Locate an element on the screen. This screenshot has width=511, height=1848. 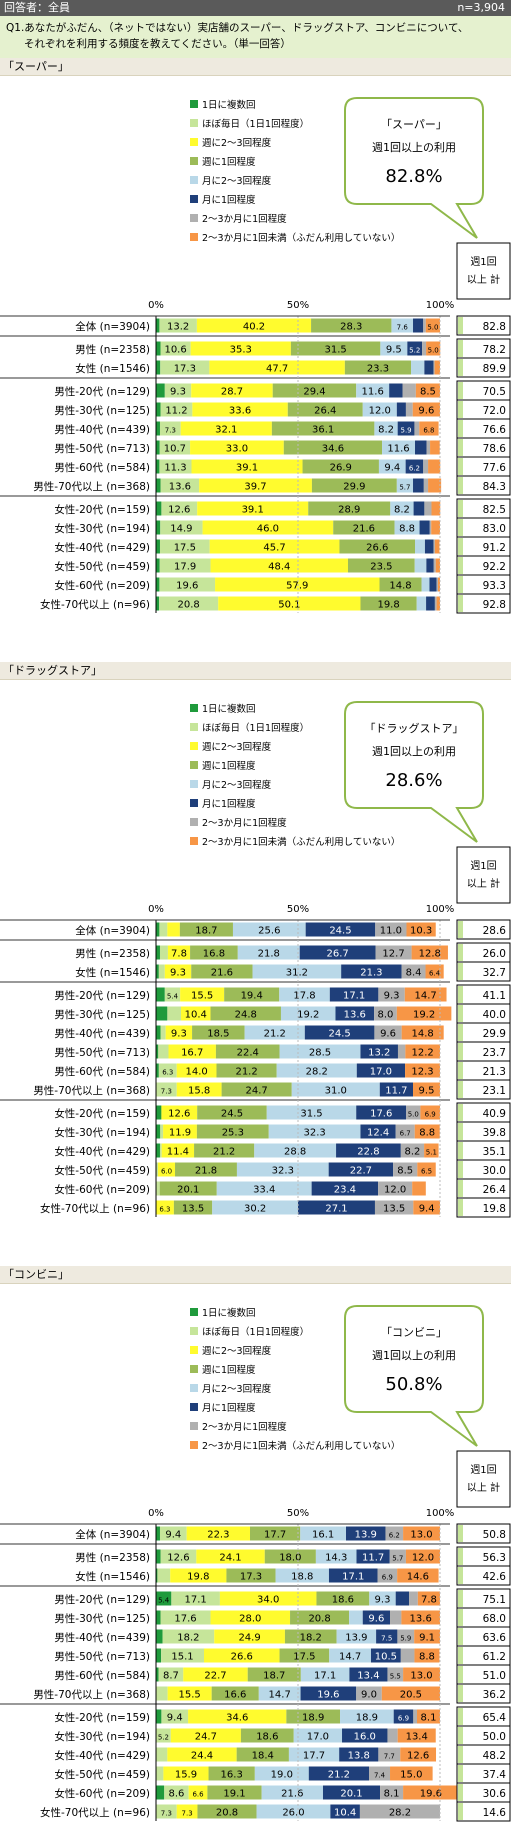
bar-value-label: 14.0 is located at coordinates (196, 1072).